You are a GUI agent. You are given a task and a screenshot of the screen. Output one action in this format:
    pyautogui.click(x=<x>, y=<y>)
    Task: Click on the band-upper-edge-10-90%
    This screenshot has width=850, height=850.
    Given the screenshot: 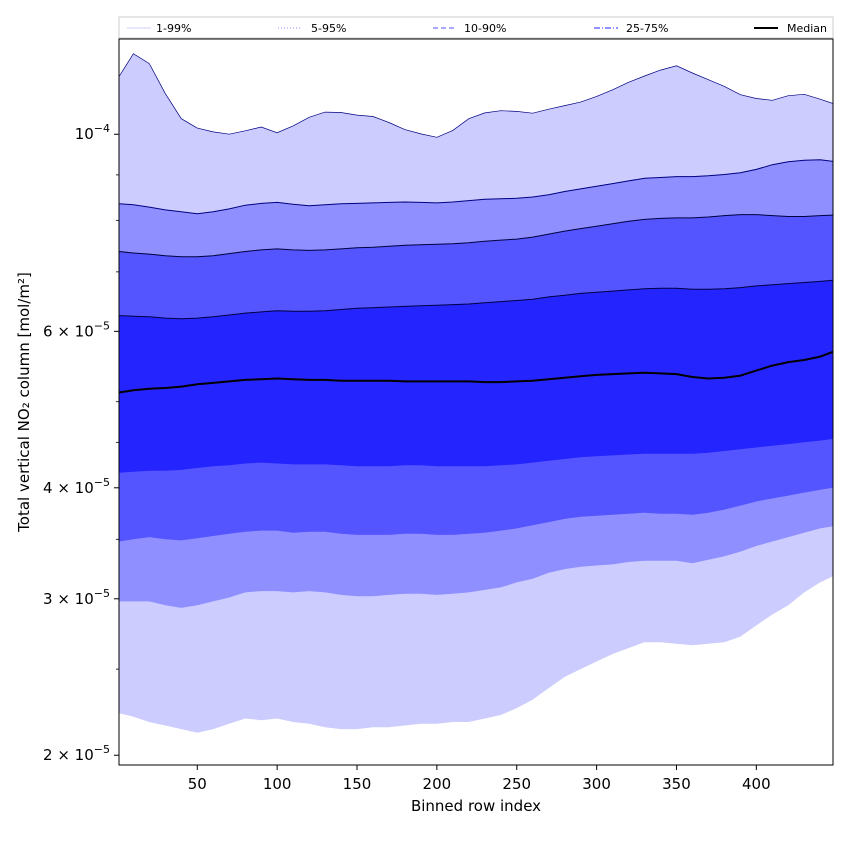 What is the action you would take?
    pyautogui.click(x=476, y=236)
    